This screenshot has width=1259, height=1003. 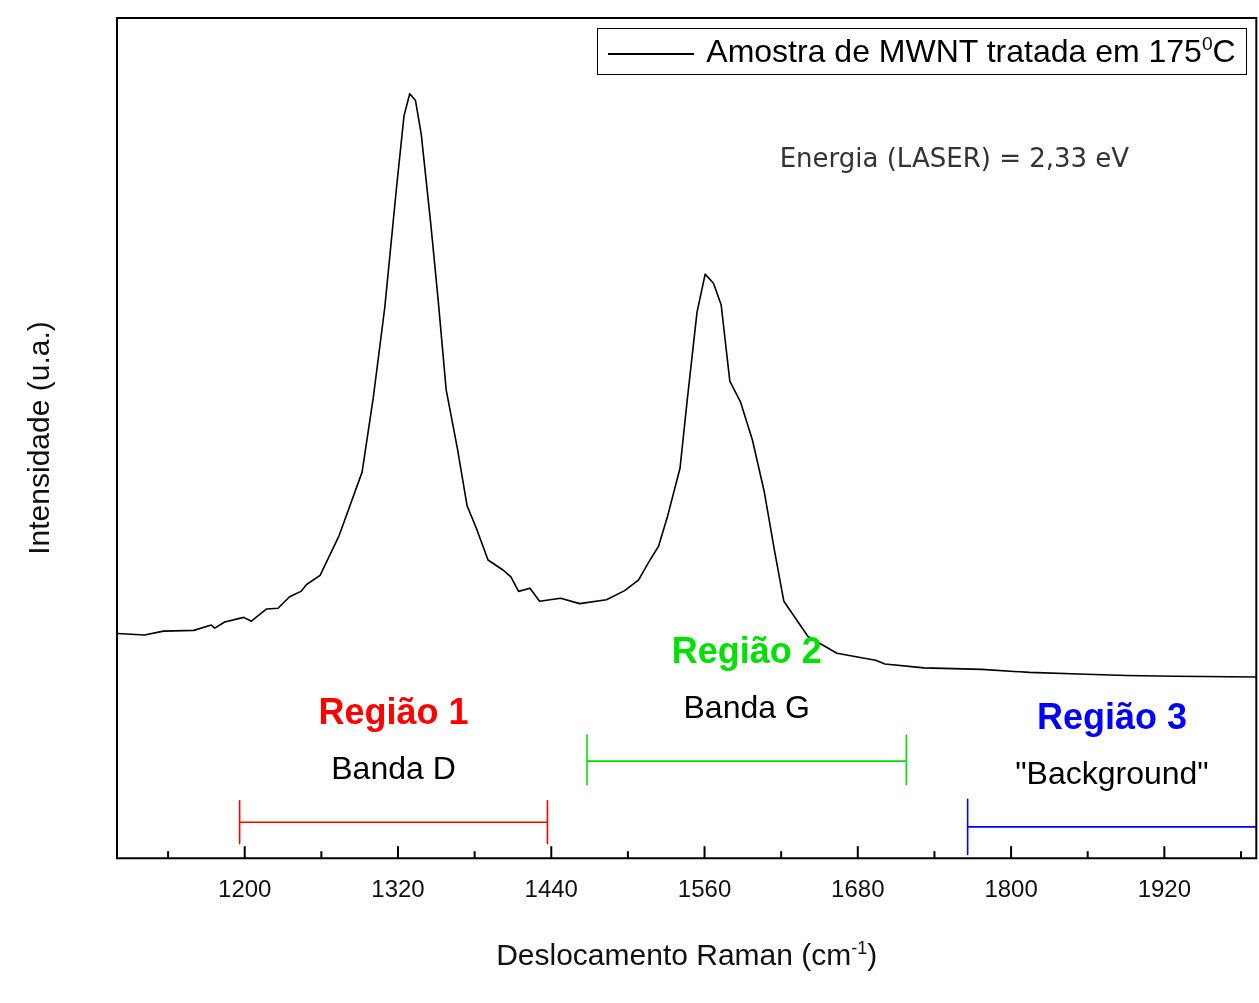 I want to click on x-tick-label: 1560, so click(x=704, y=889).